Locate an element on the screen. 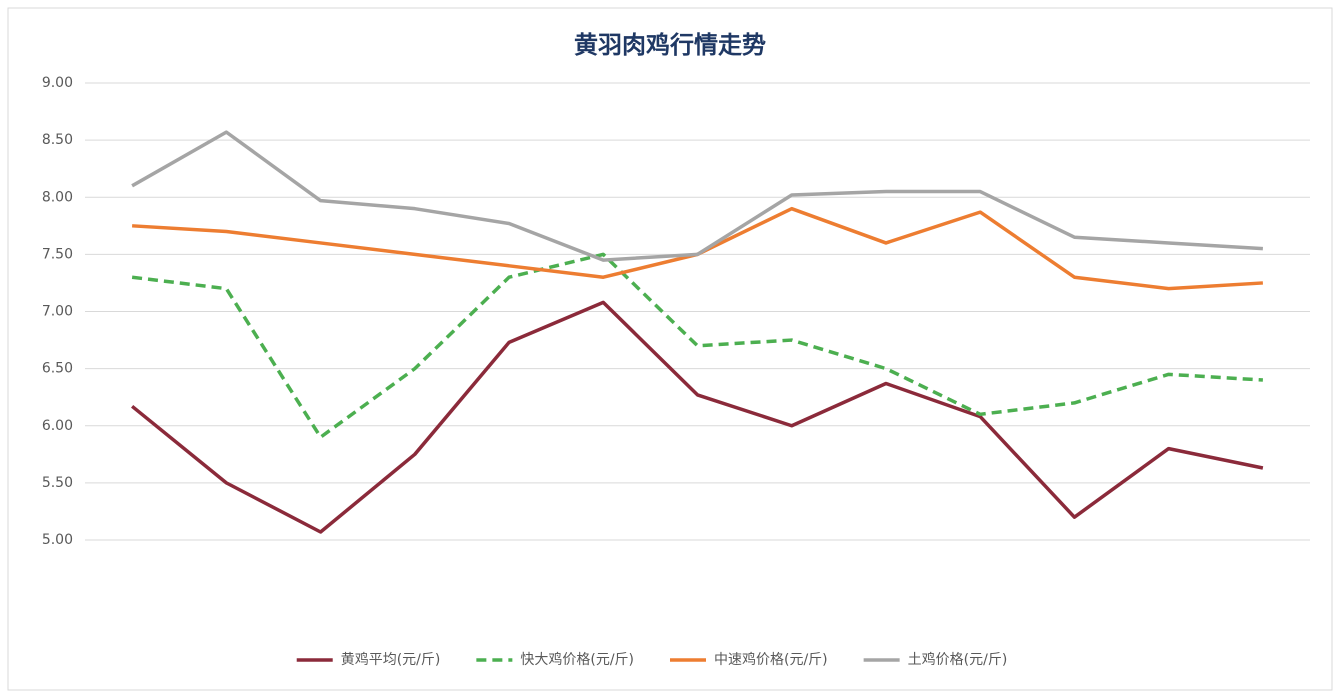 This screenshot has height=698, width=1340. y-tick-label: 7.00 is located at coordinates (57, 312).